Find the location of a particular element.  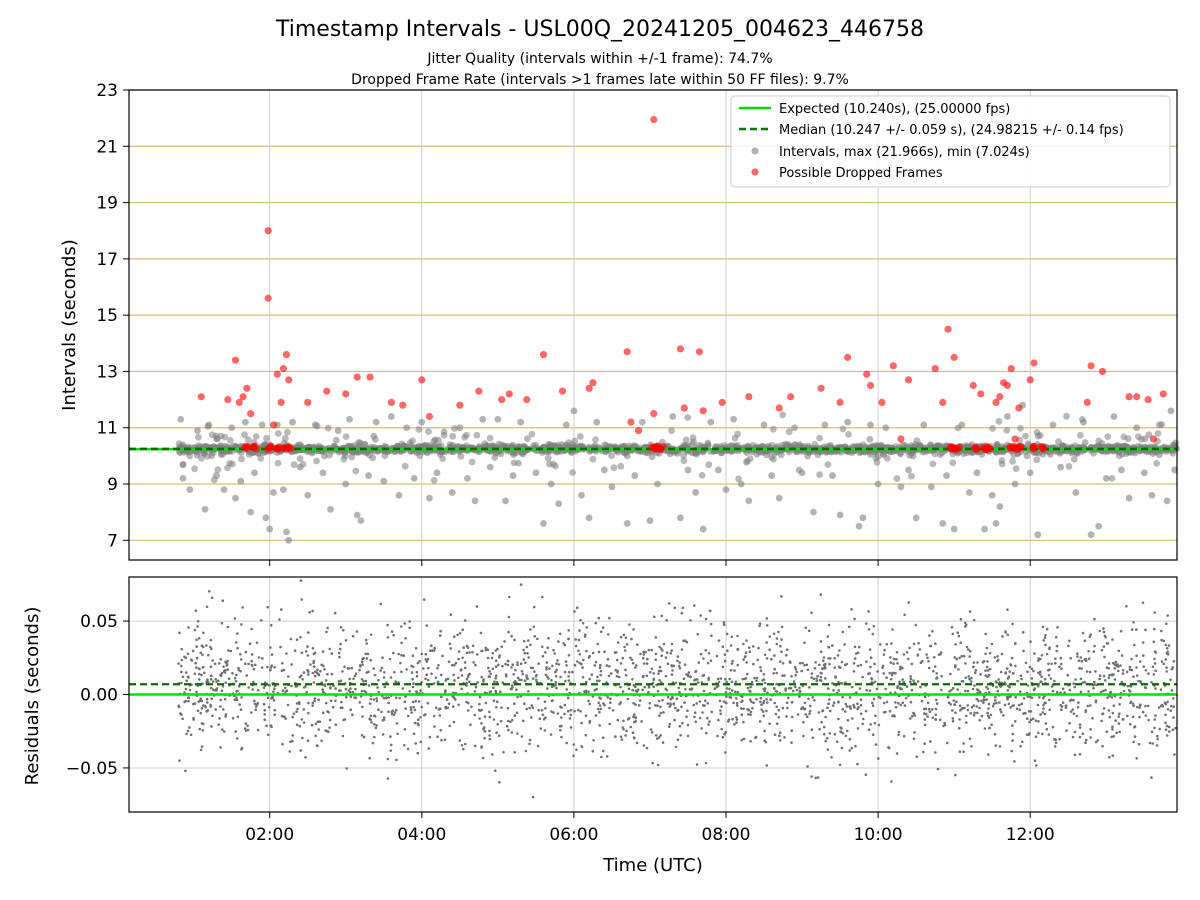

dropped-frame-point is located at coordinates (527, 399).